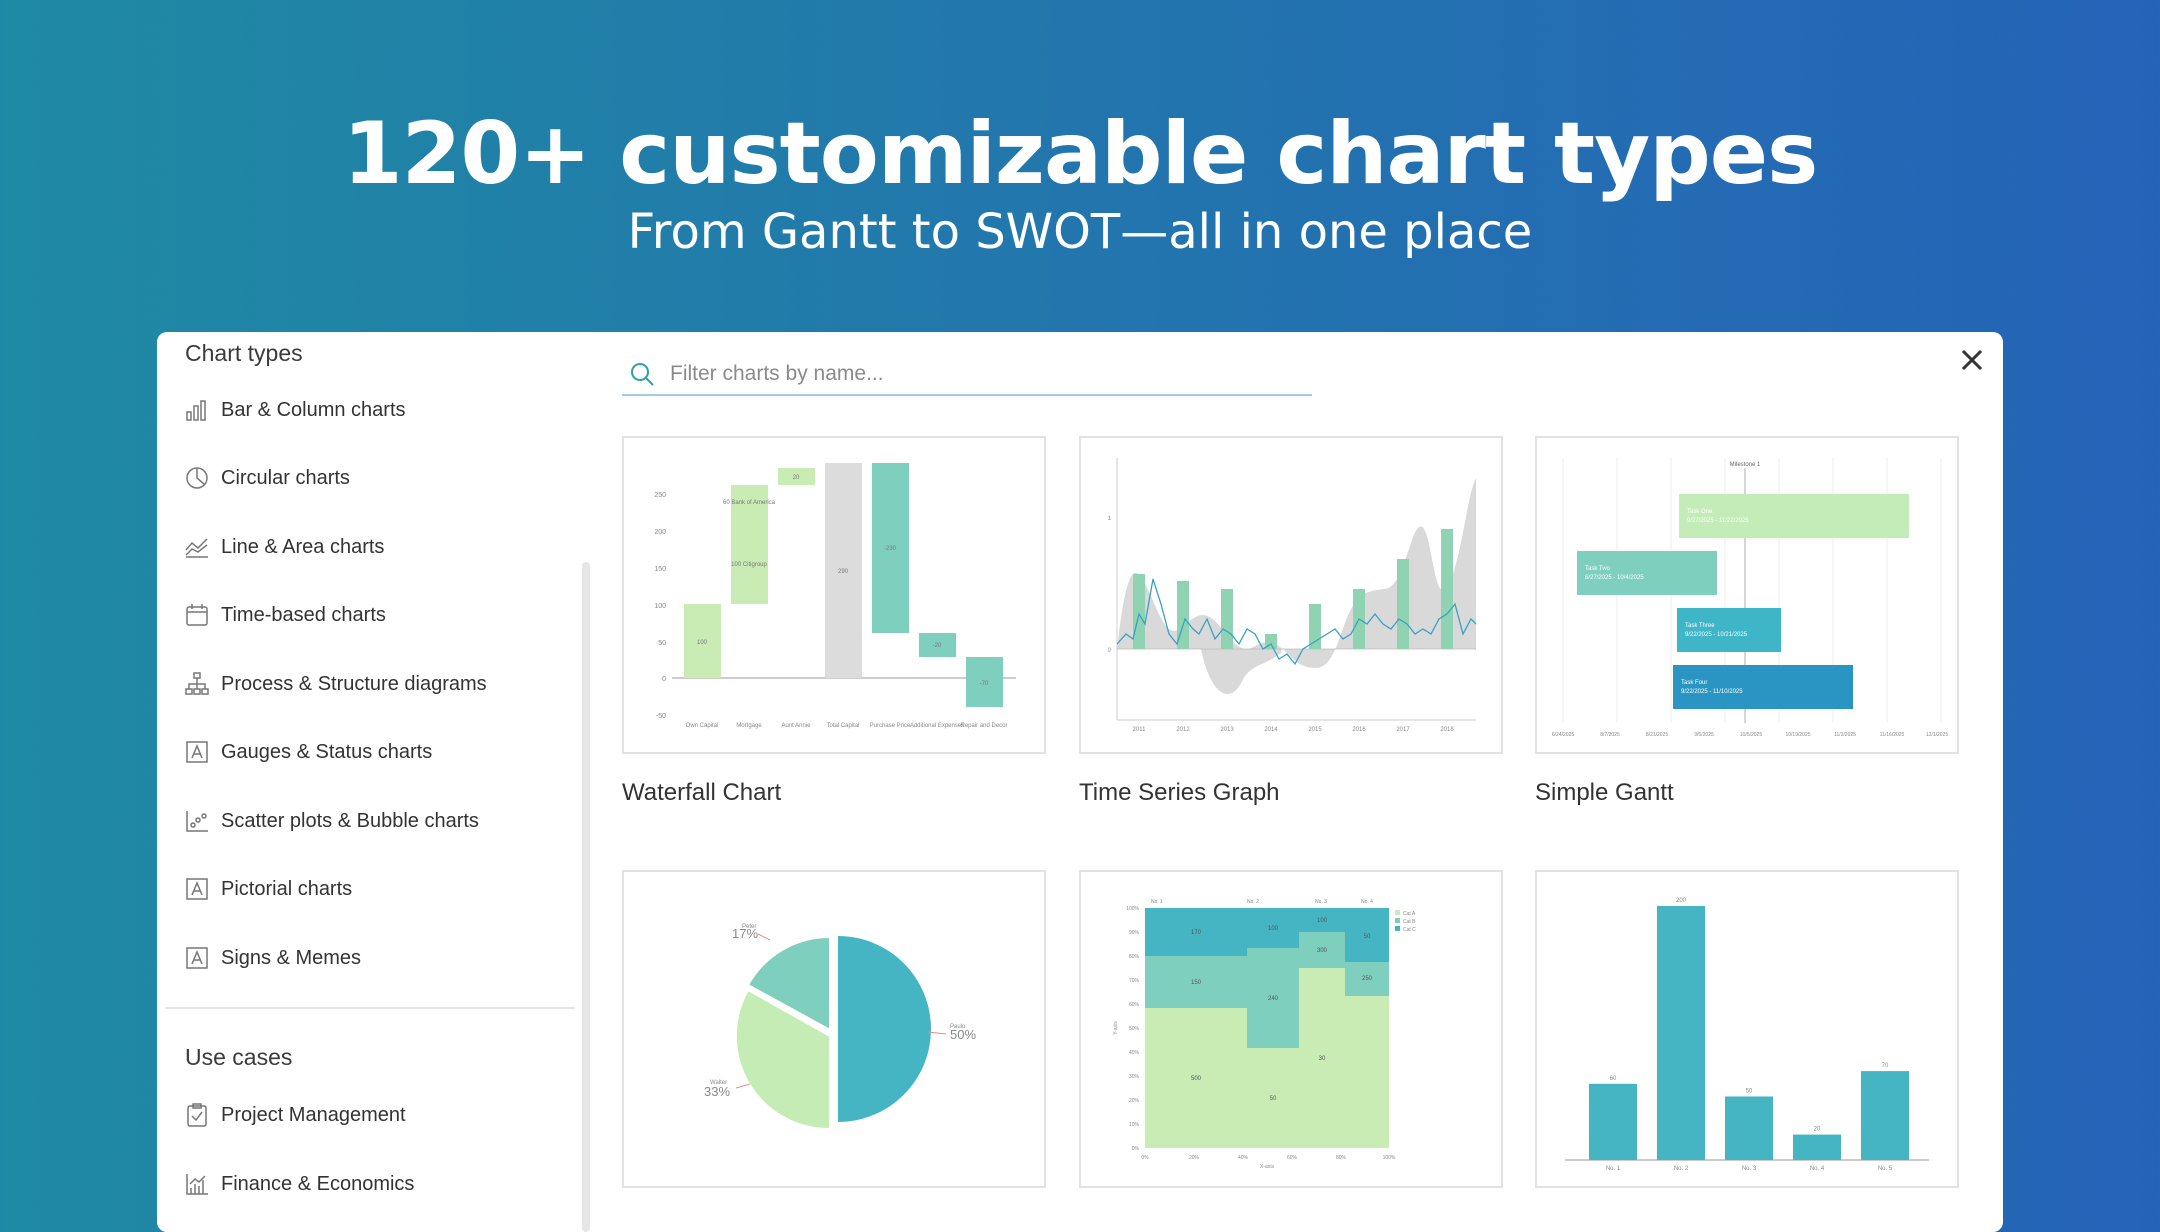 The image size is (2160, 1232). Describe the element at coordinates (745, 933) in the screenshot. I see `pie-slice-percent: 17%` at that location.